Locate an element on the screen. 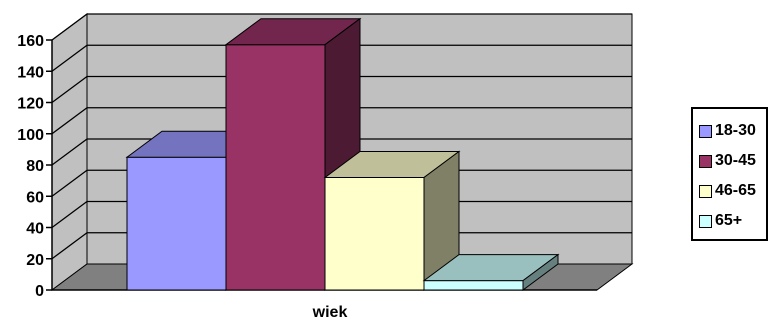 This screenshot has width=770, height=323. legend: 18-30 30-45 46-65 65+ is located at coordinates (729, 174).